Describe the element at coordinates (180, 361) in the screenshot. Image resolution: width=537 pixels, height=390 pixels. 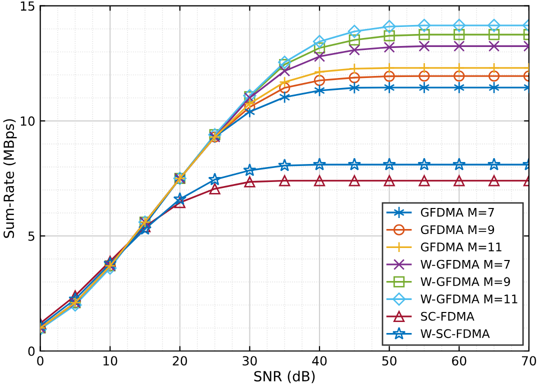
I see `x-tick-label: 20` at that location.